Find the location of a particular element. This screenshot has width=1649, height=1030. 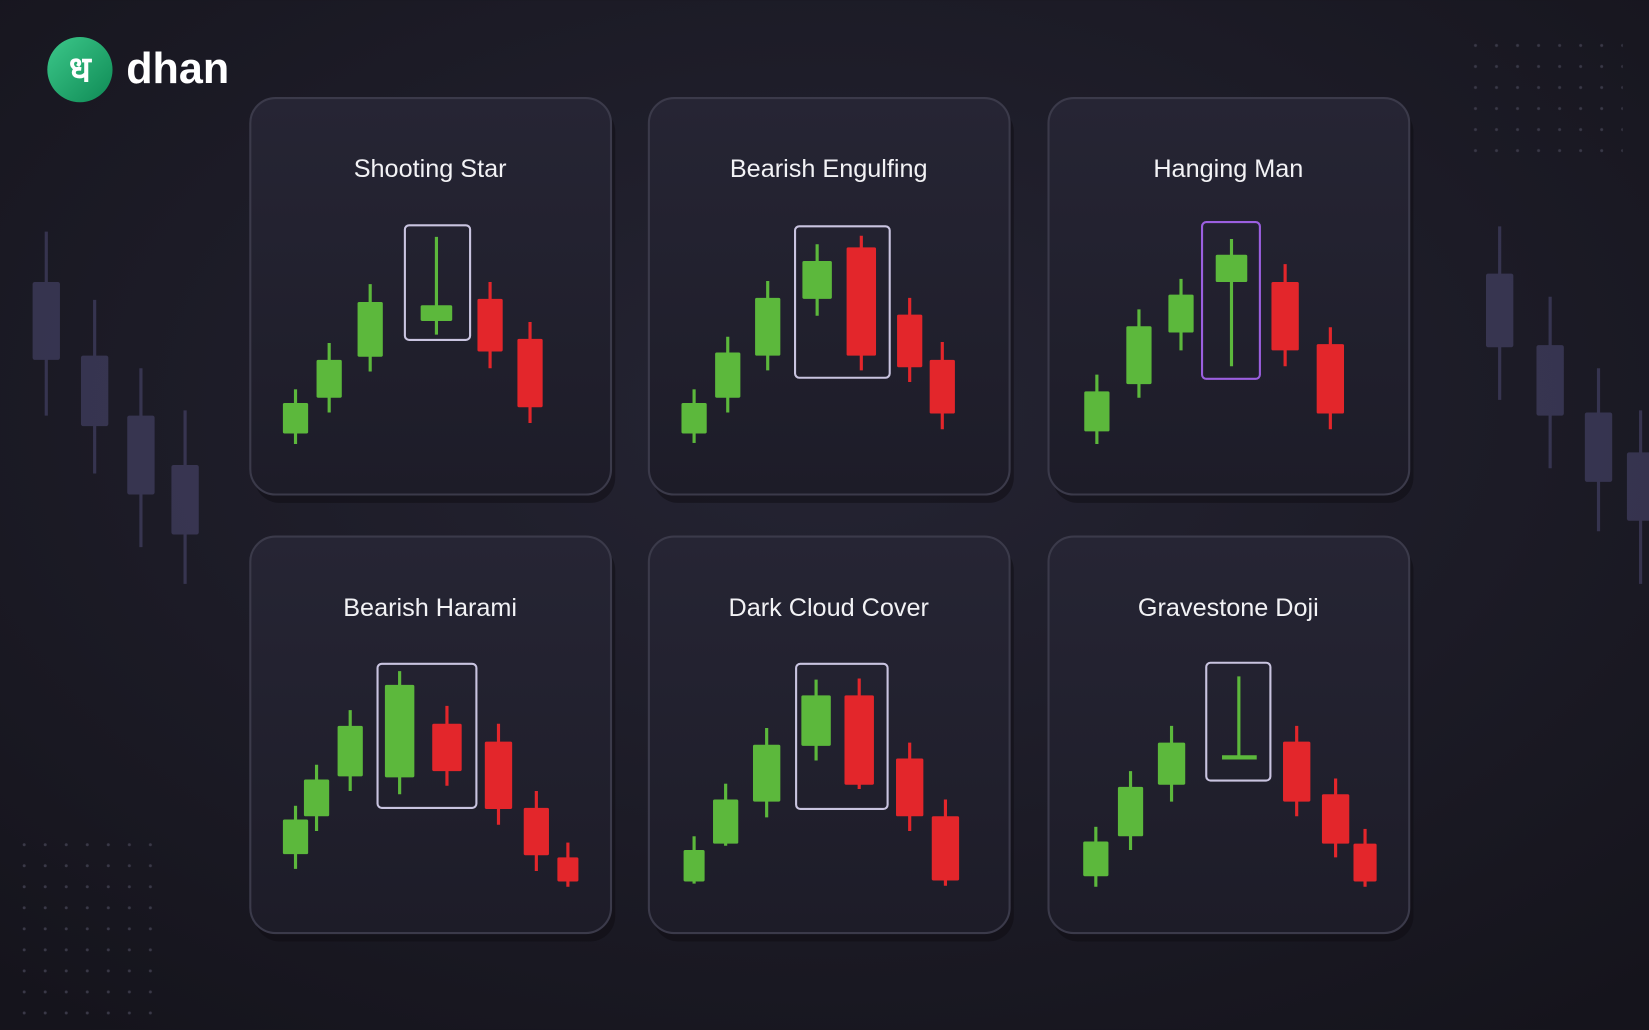

card is located at coordinates (431, 735).